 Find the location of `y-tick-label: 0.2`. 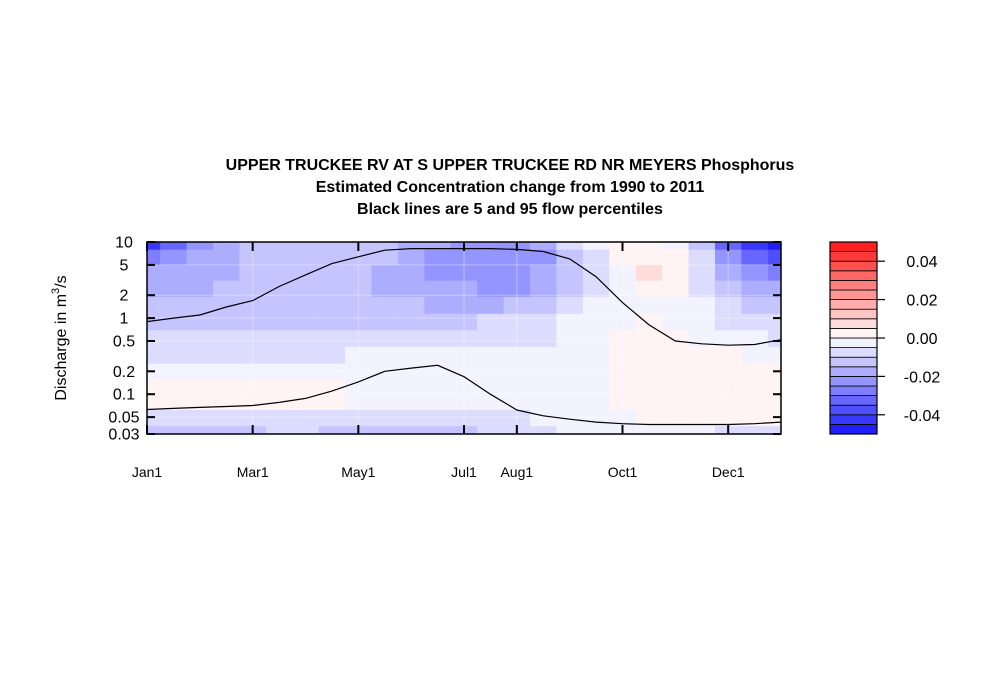

y-tick-label: 0.2 is located at coordinates (124, 372).